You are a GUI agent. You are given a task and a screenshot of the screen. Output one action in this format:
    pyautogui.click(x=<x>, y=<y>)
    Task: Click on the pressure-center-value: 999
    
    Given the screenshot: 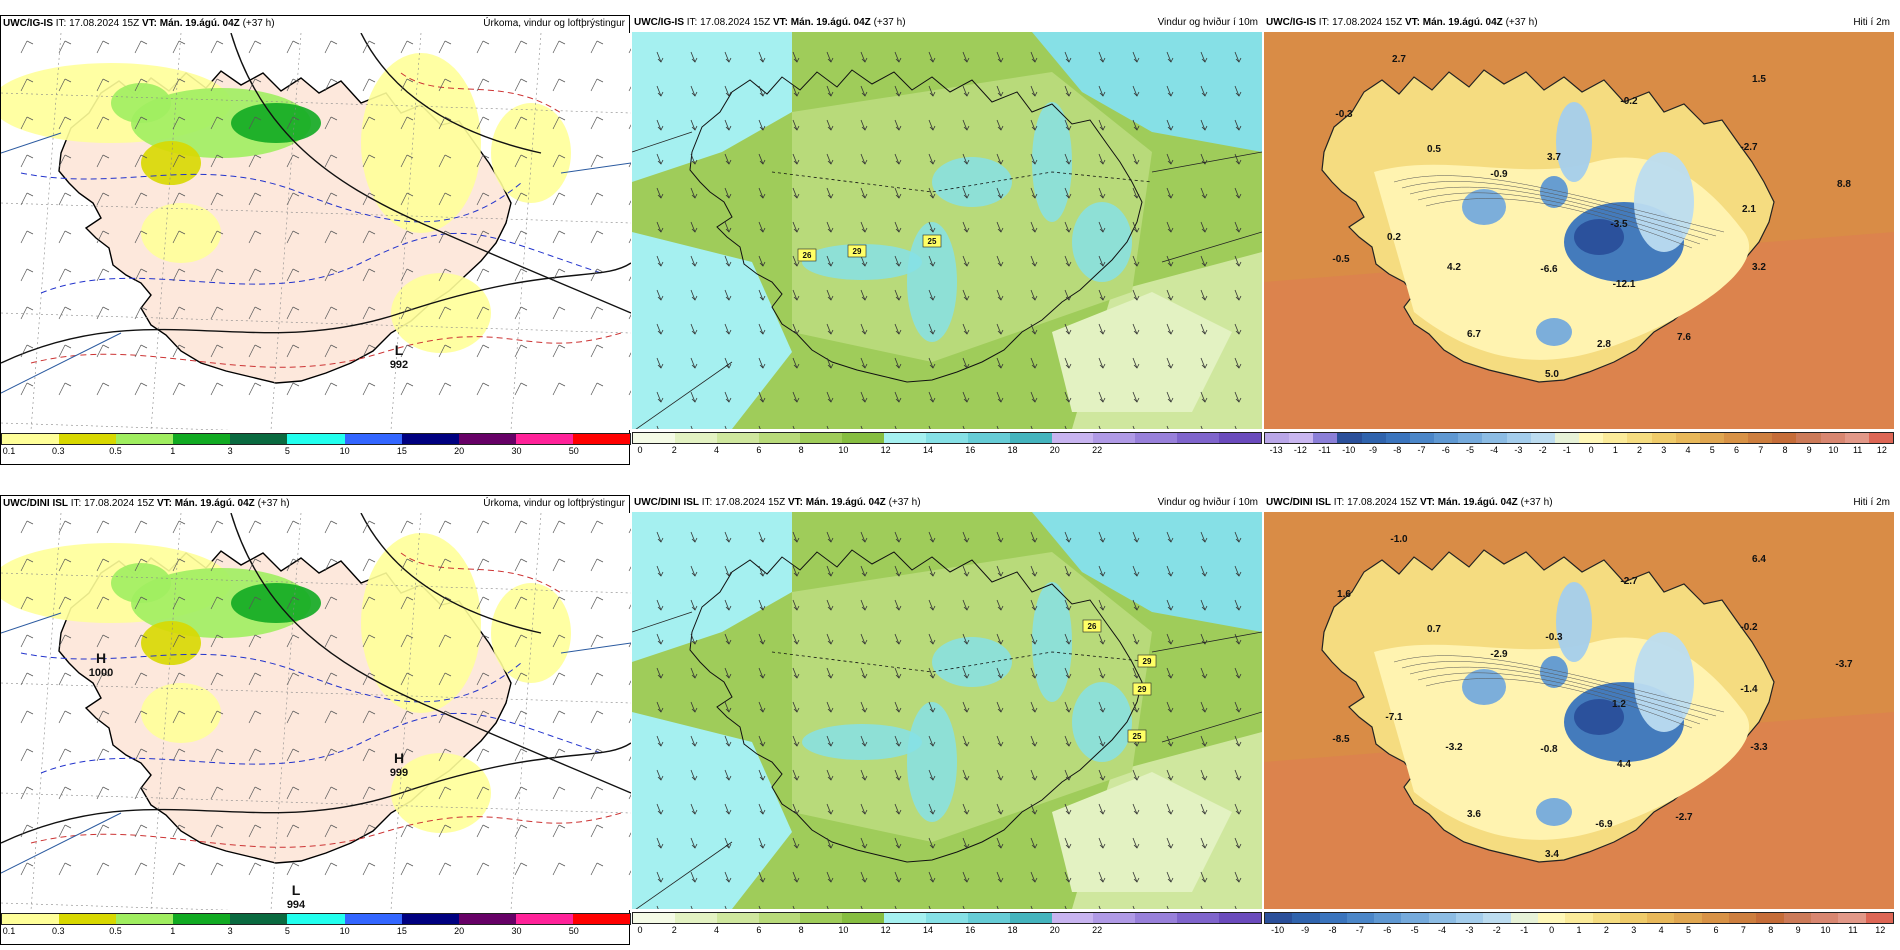 What is the action you would take?
    pyautogui.click(x=399, y=773)
    